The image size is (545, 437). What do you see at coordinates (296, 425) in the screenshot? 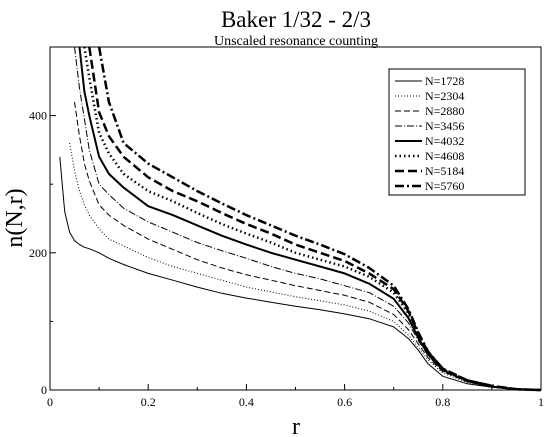
I see `x-axis-label: r` at bounding box center [296, 425].